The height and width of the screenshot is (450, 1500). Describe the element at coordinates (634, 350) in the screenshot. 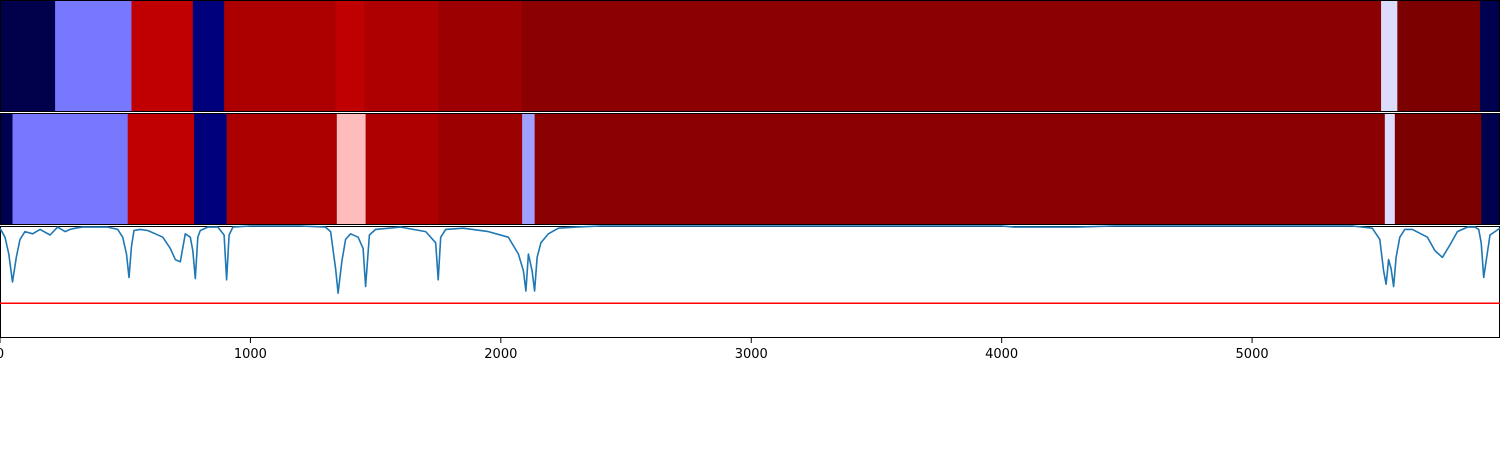

I see `x-axis: 0 1000 2000 3000 4000 5000` at that location.